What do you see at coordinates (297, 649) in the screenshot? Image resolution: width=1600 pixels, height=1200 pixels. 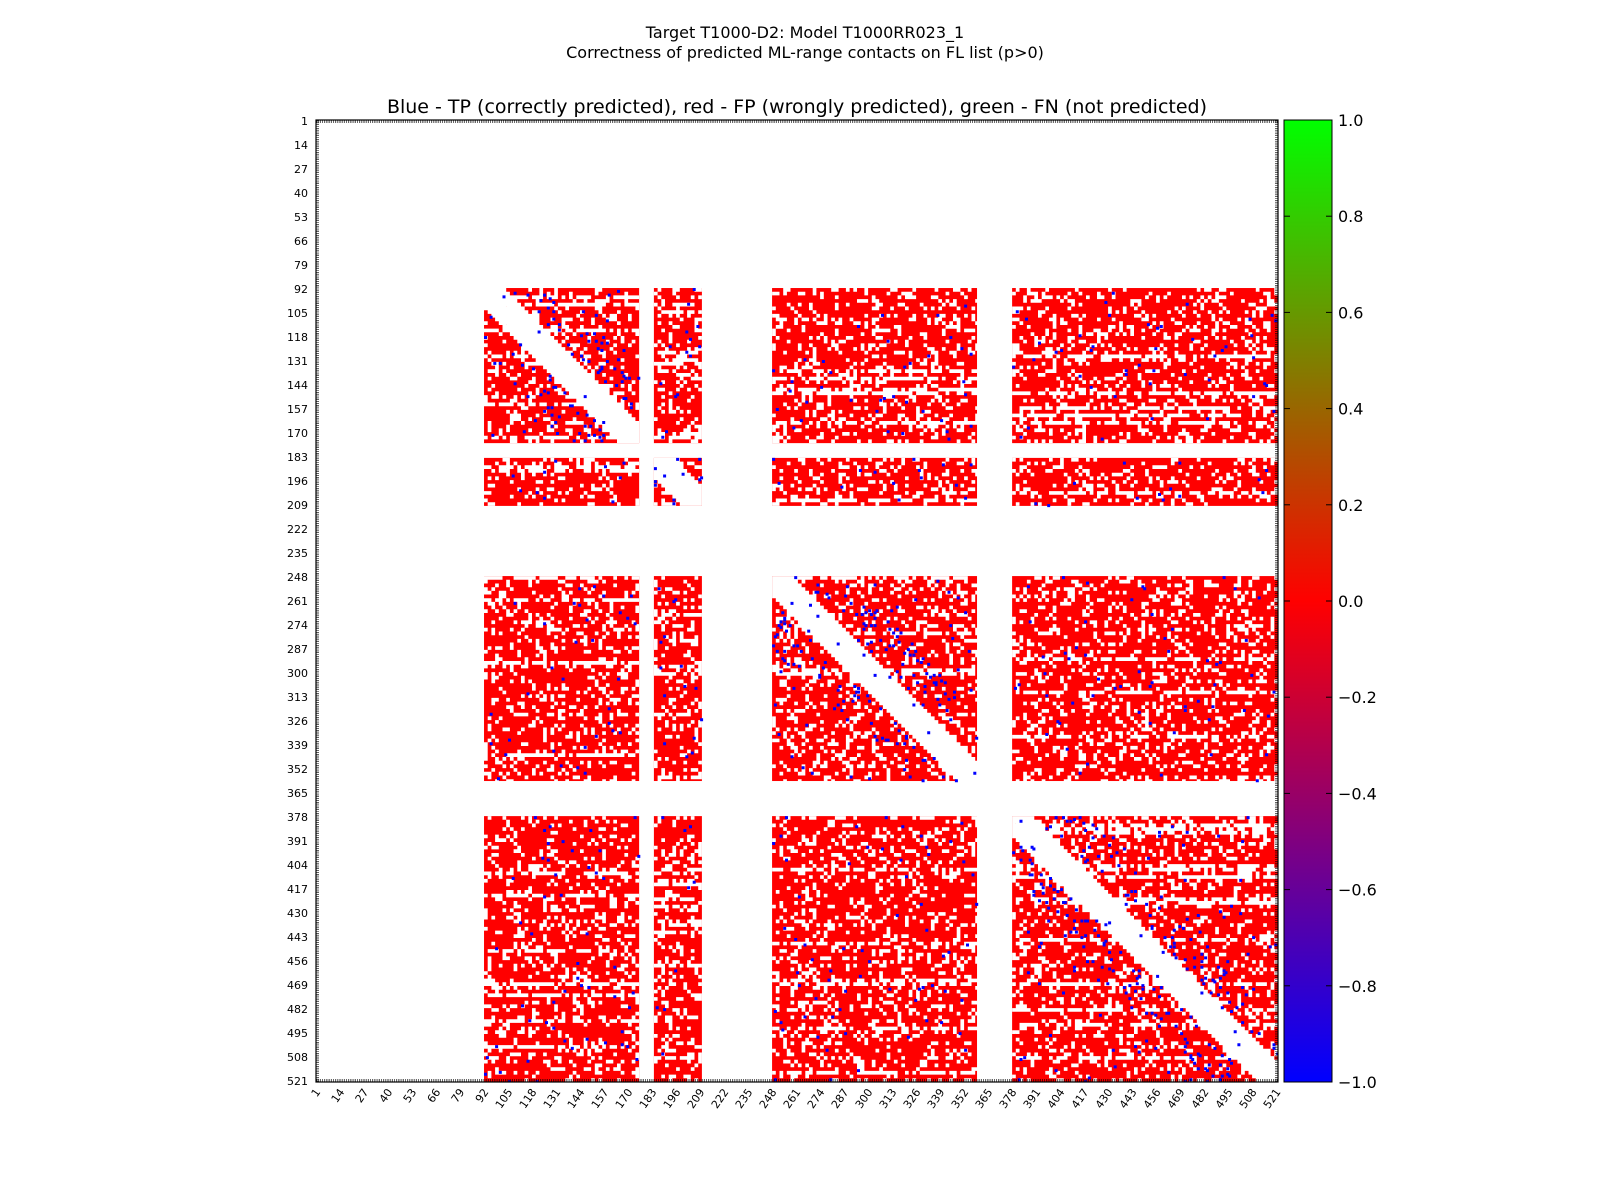 I see `y-tick-label: 287` at bounding box center [297, 649].